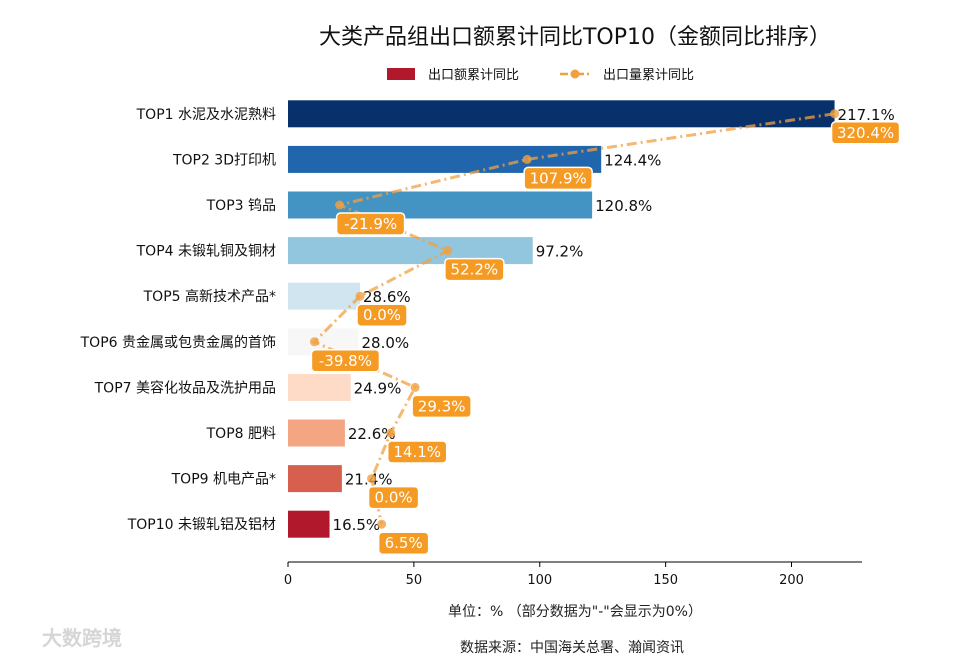  I want to click on bar-value-label: 16.5%, so click(357, 525).